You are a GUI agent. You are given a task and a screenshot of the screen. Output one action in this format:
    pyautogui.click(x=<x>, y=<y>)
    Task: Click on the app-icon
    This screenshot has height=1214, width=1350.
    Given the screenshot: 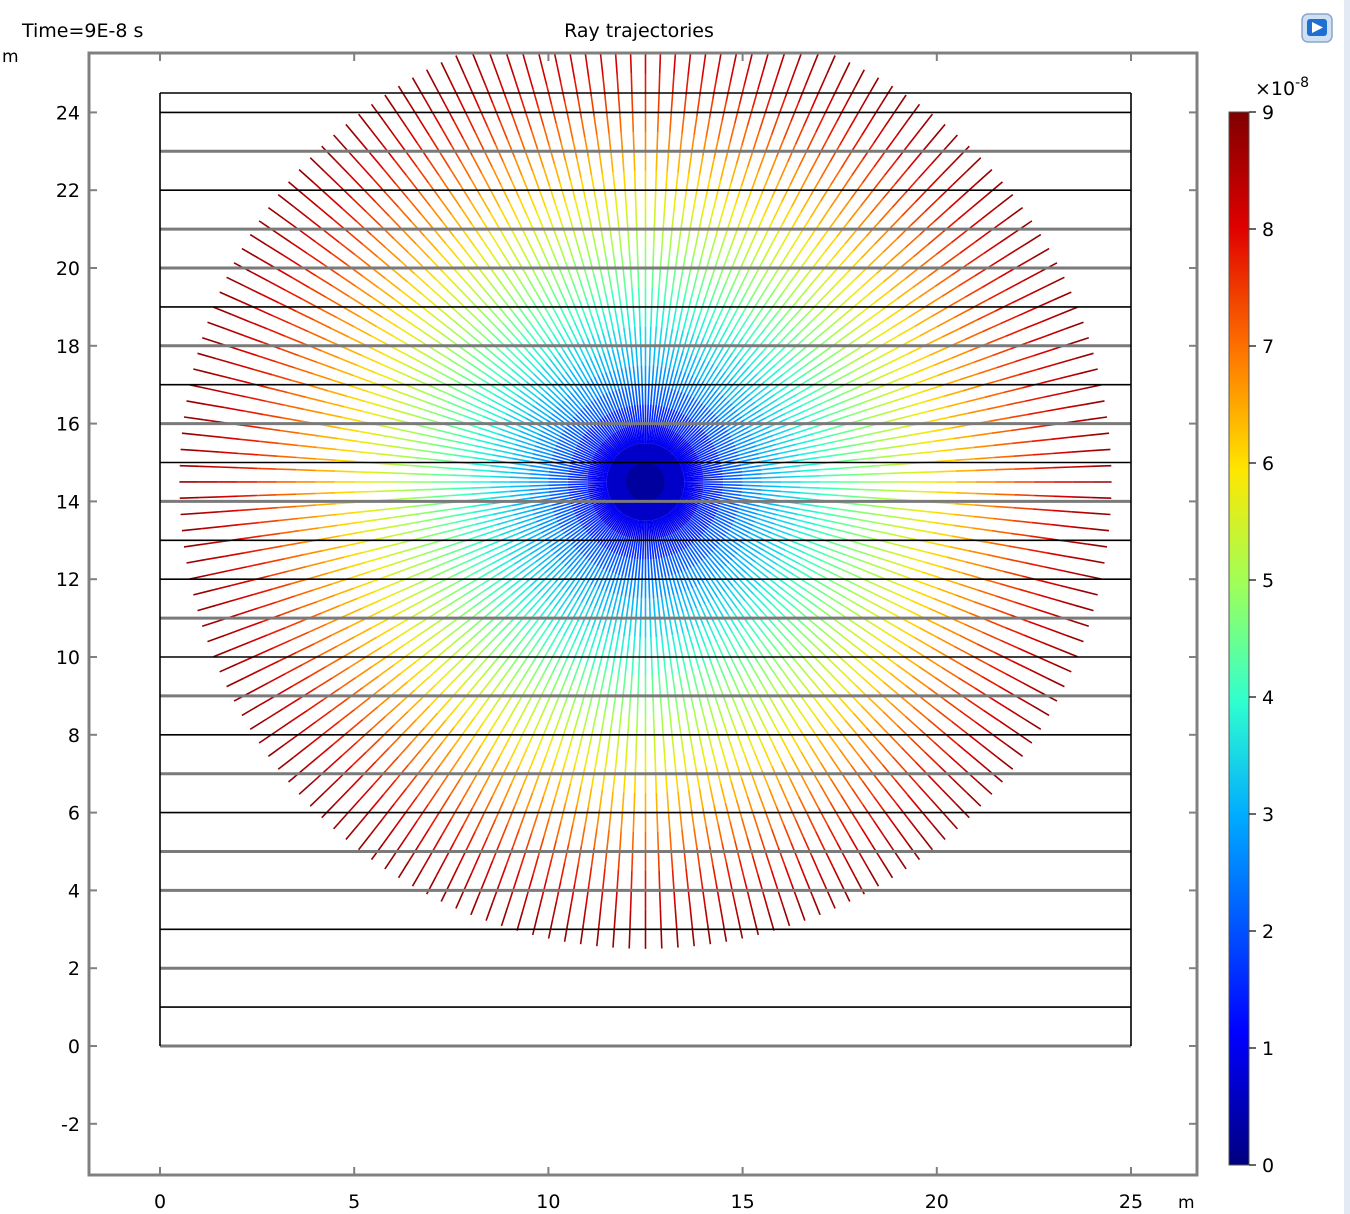 What is the action you would take?
    pyautogui.click(x=1317, y=29)
    